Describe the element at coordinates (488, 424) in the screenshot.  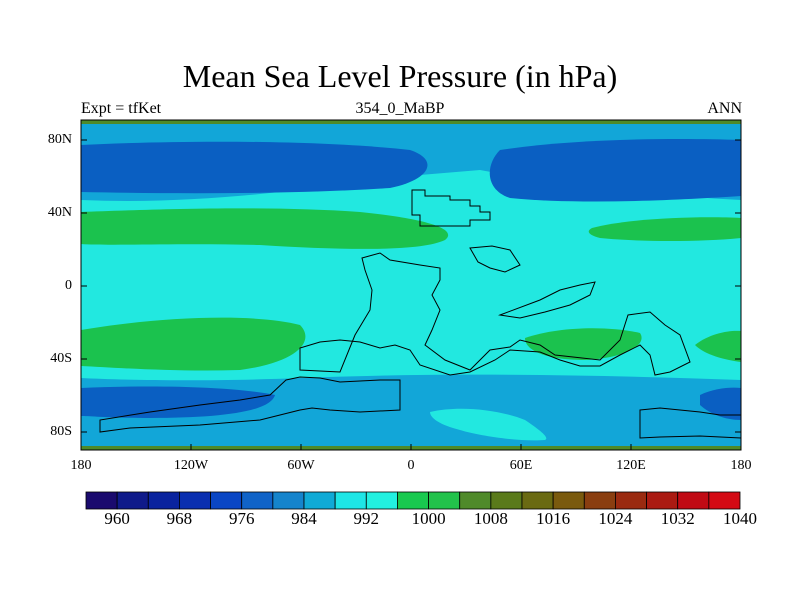
I see `antarctic-cyan-patch` at that location.